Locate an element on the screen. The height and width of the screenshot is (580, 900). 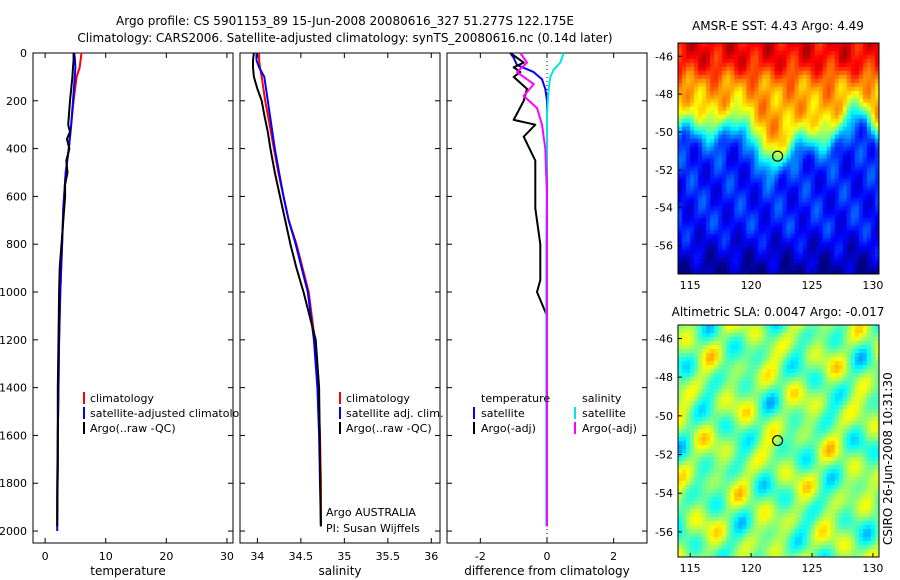
x-tick-label: 0 is located at coordinates (45, 556).